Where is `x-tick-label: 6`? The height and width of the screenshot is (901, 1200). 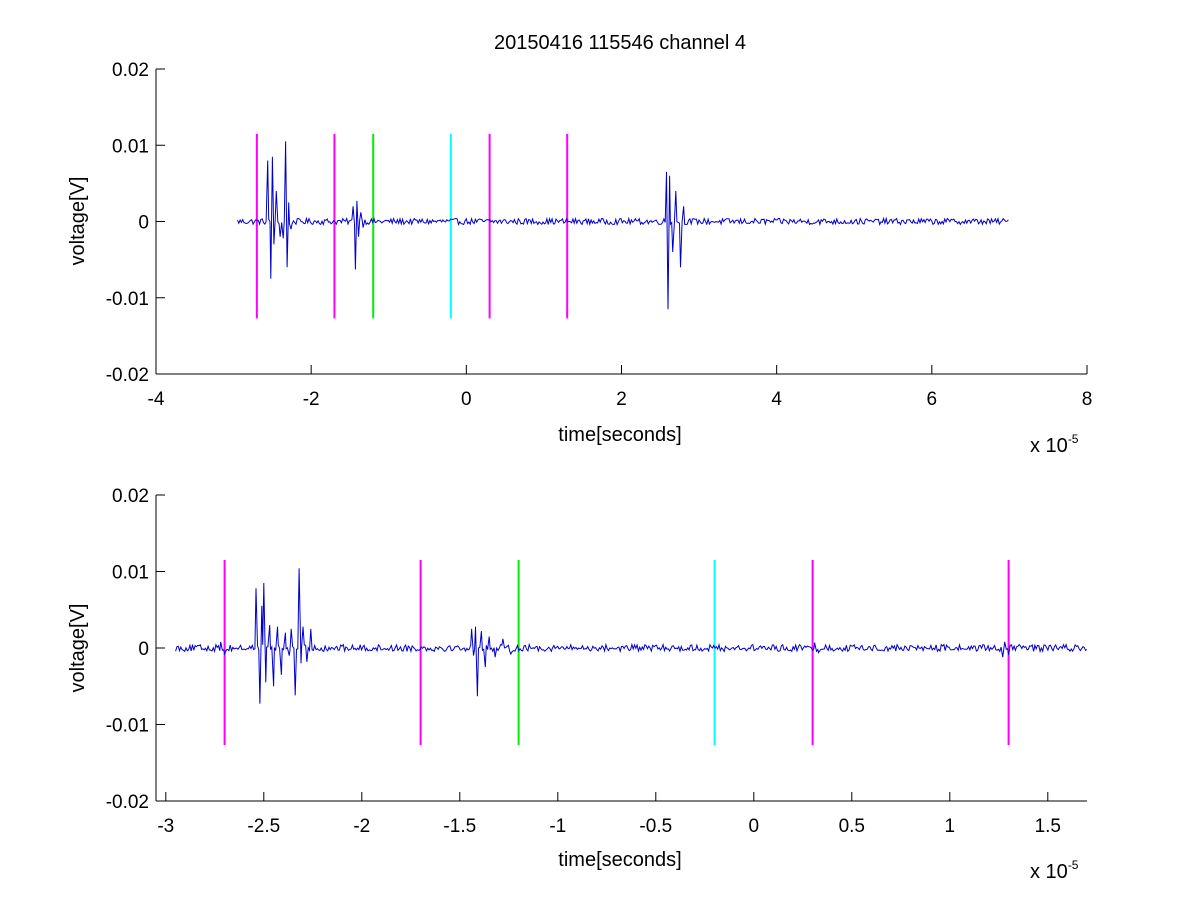 x-tick-label: 6 is located at coordinates (932, 399).